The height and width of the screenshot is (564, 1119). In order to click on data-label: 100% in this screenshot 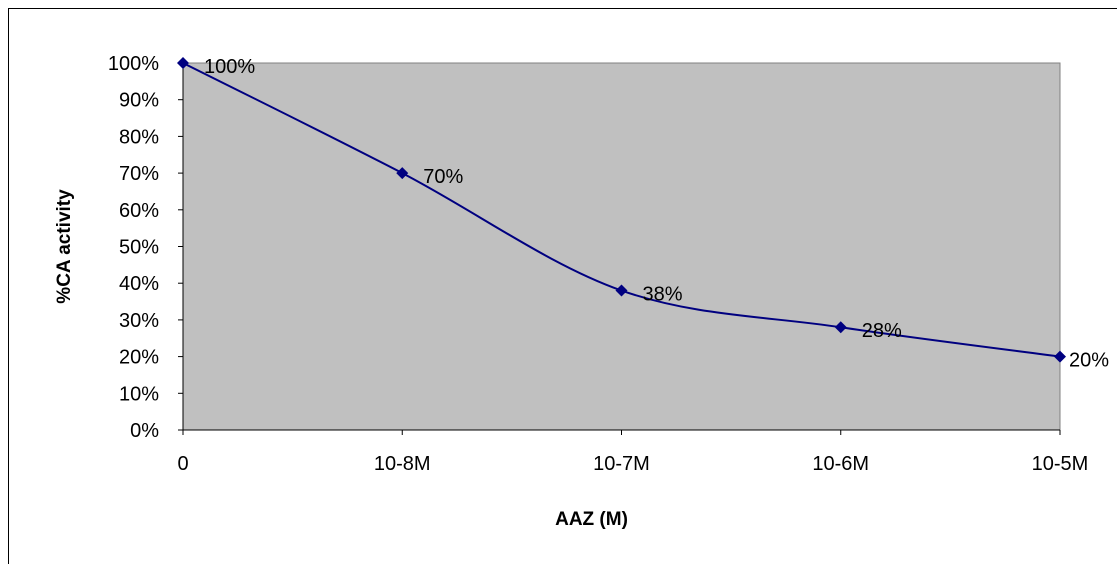, I will do `click(229, 67)`.